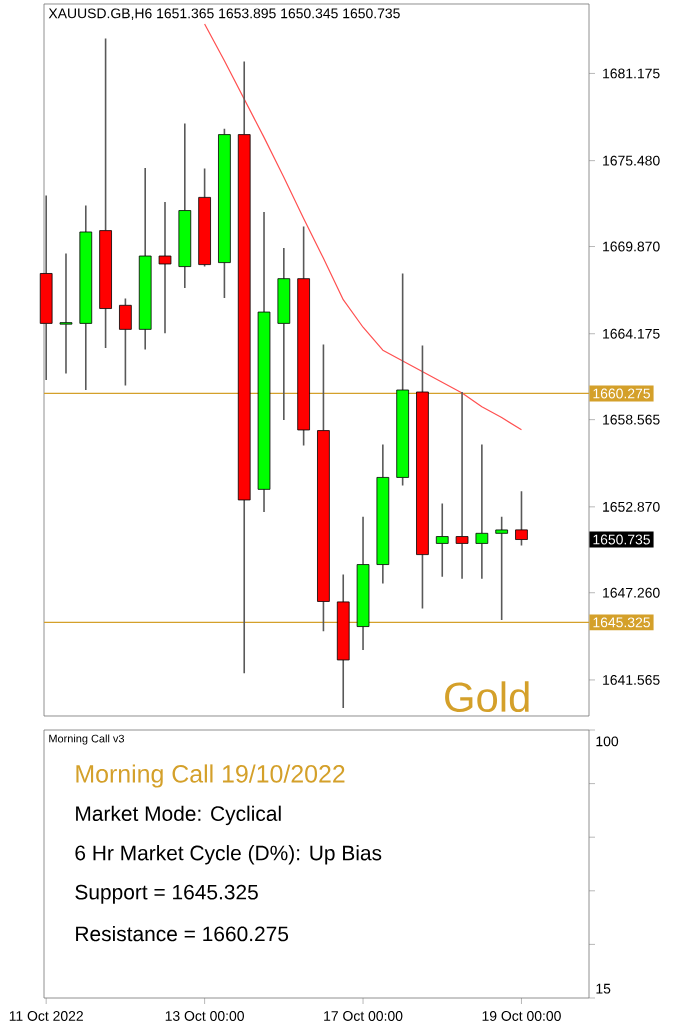 The width and height of the screenshot is (692, 1028). What do you see at coordinates (178, 815) in the screenshot?
I see `text: Market Mode: Cyclical` at bounding box center [178, 815].